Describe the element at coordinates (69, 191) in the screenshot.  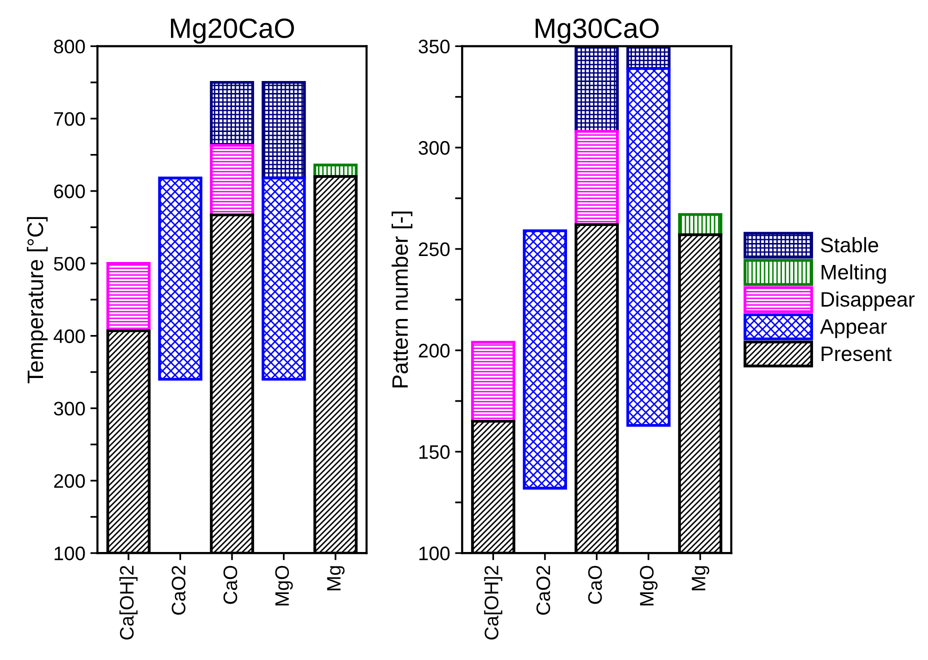
I see `y-tick-label: 600` at that location.